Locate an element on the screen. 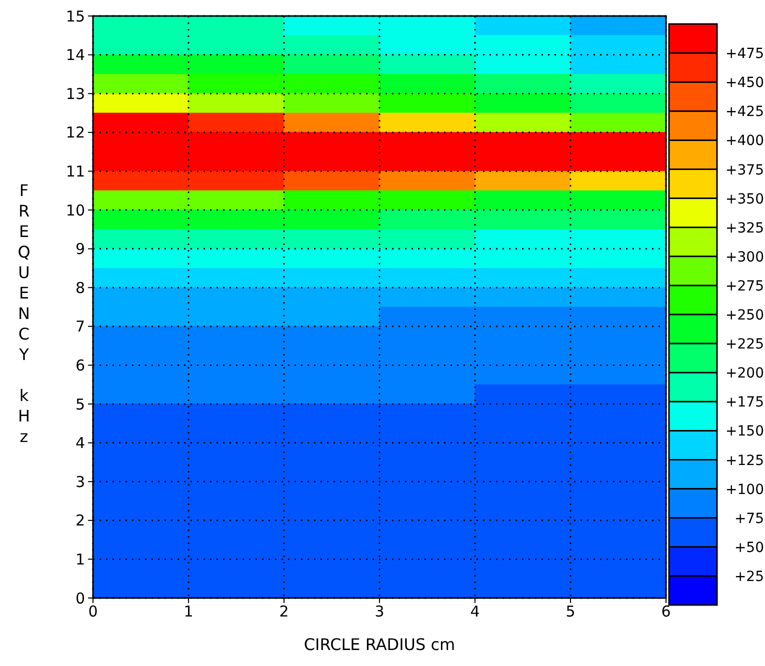 The image size is (765, 666). y-tick-label: 14 is located at coordinates (75, 55).